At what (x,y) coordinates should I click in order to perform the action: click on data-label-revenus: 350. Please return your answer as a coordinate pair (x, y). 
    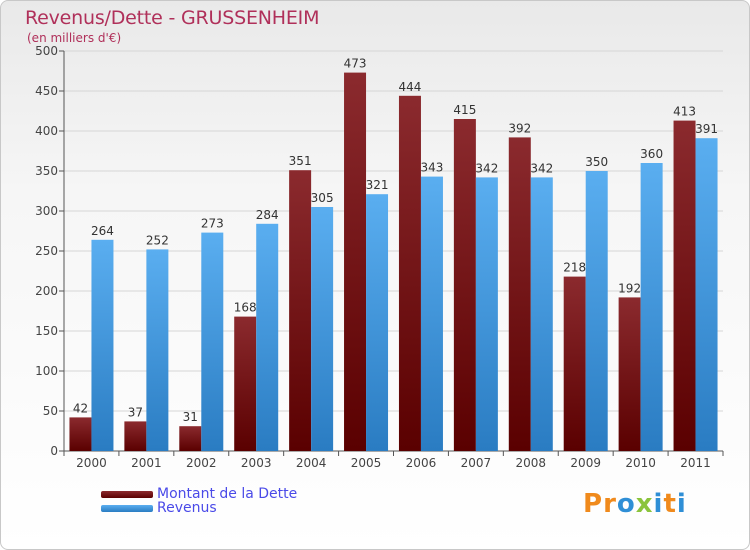
    Looking at the image, I should click on (596, 162).